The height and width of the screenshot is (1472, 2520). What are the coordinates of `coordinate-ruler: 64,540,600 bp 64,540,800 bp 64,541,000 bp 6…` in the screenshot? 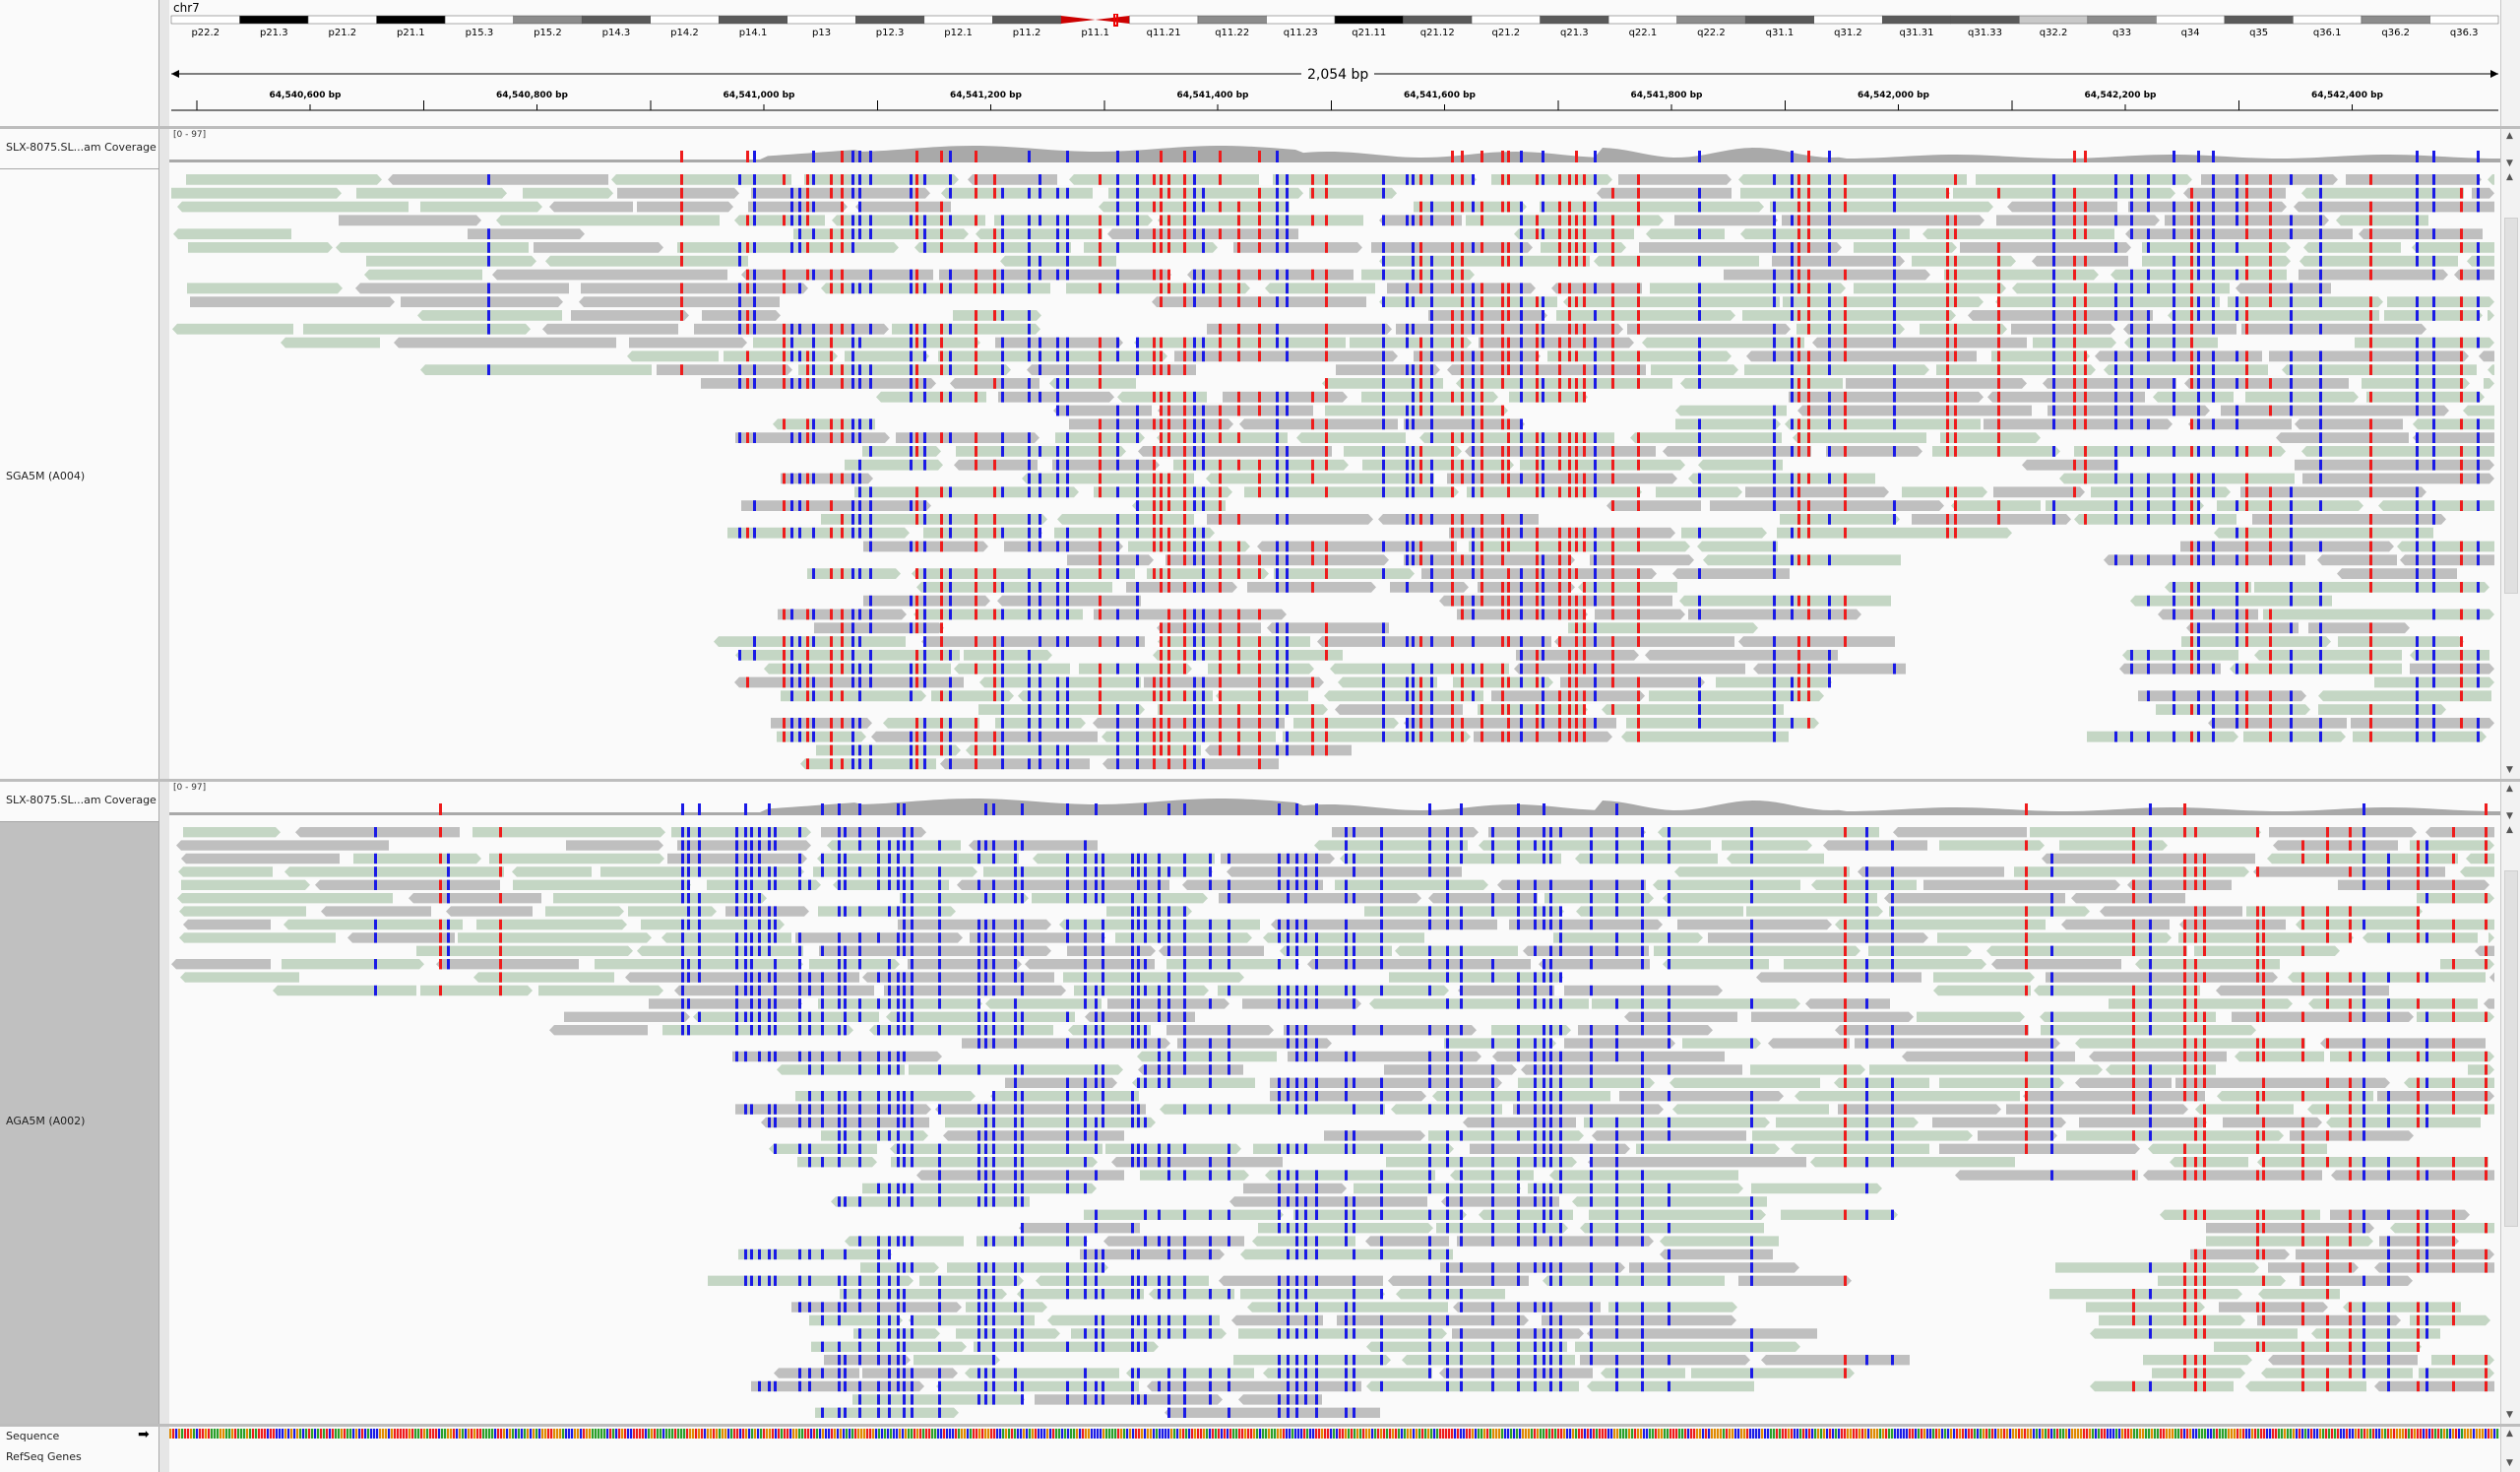 It's located at (1334, 92).